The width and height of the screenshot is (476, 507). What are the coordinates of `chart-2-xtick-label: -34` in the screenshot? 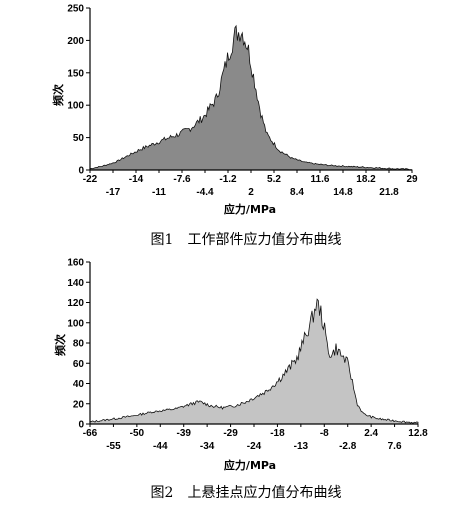 It's located at (207, 446).